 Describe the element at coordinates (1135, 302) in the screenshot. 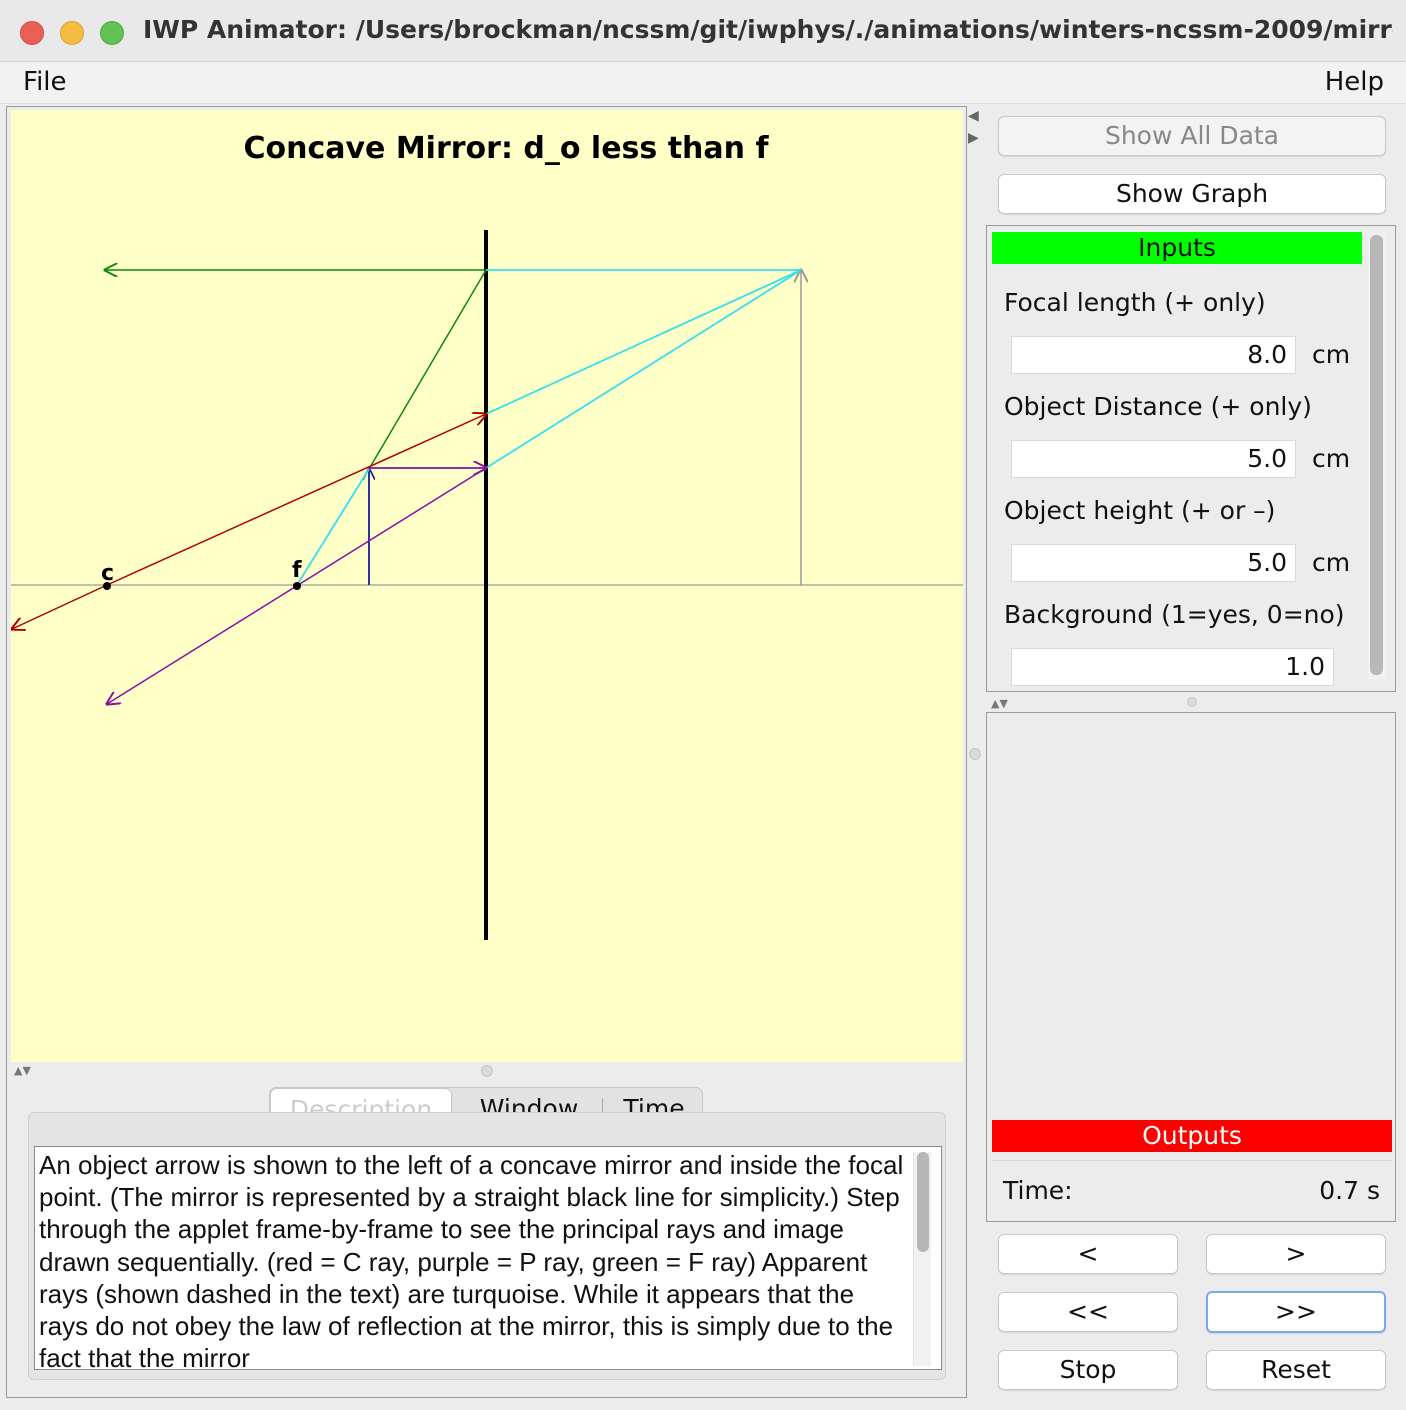

I see `focal-length-label: Focal length (+ only)` at that location.